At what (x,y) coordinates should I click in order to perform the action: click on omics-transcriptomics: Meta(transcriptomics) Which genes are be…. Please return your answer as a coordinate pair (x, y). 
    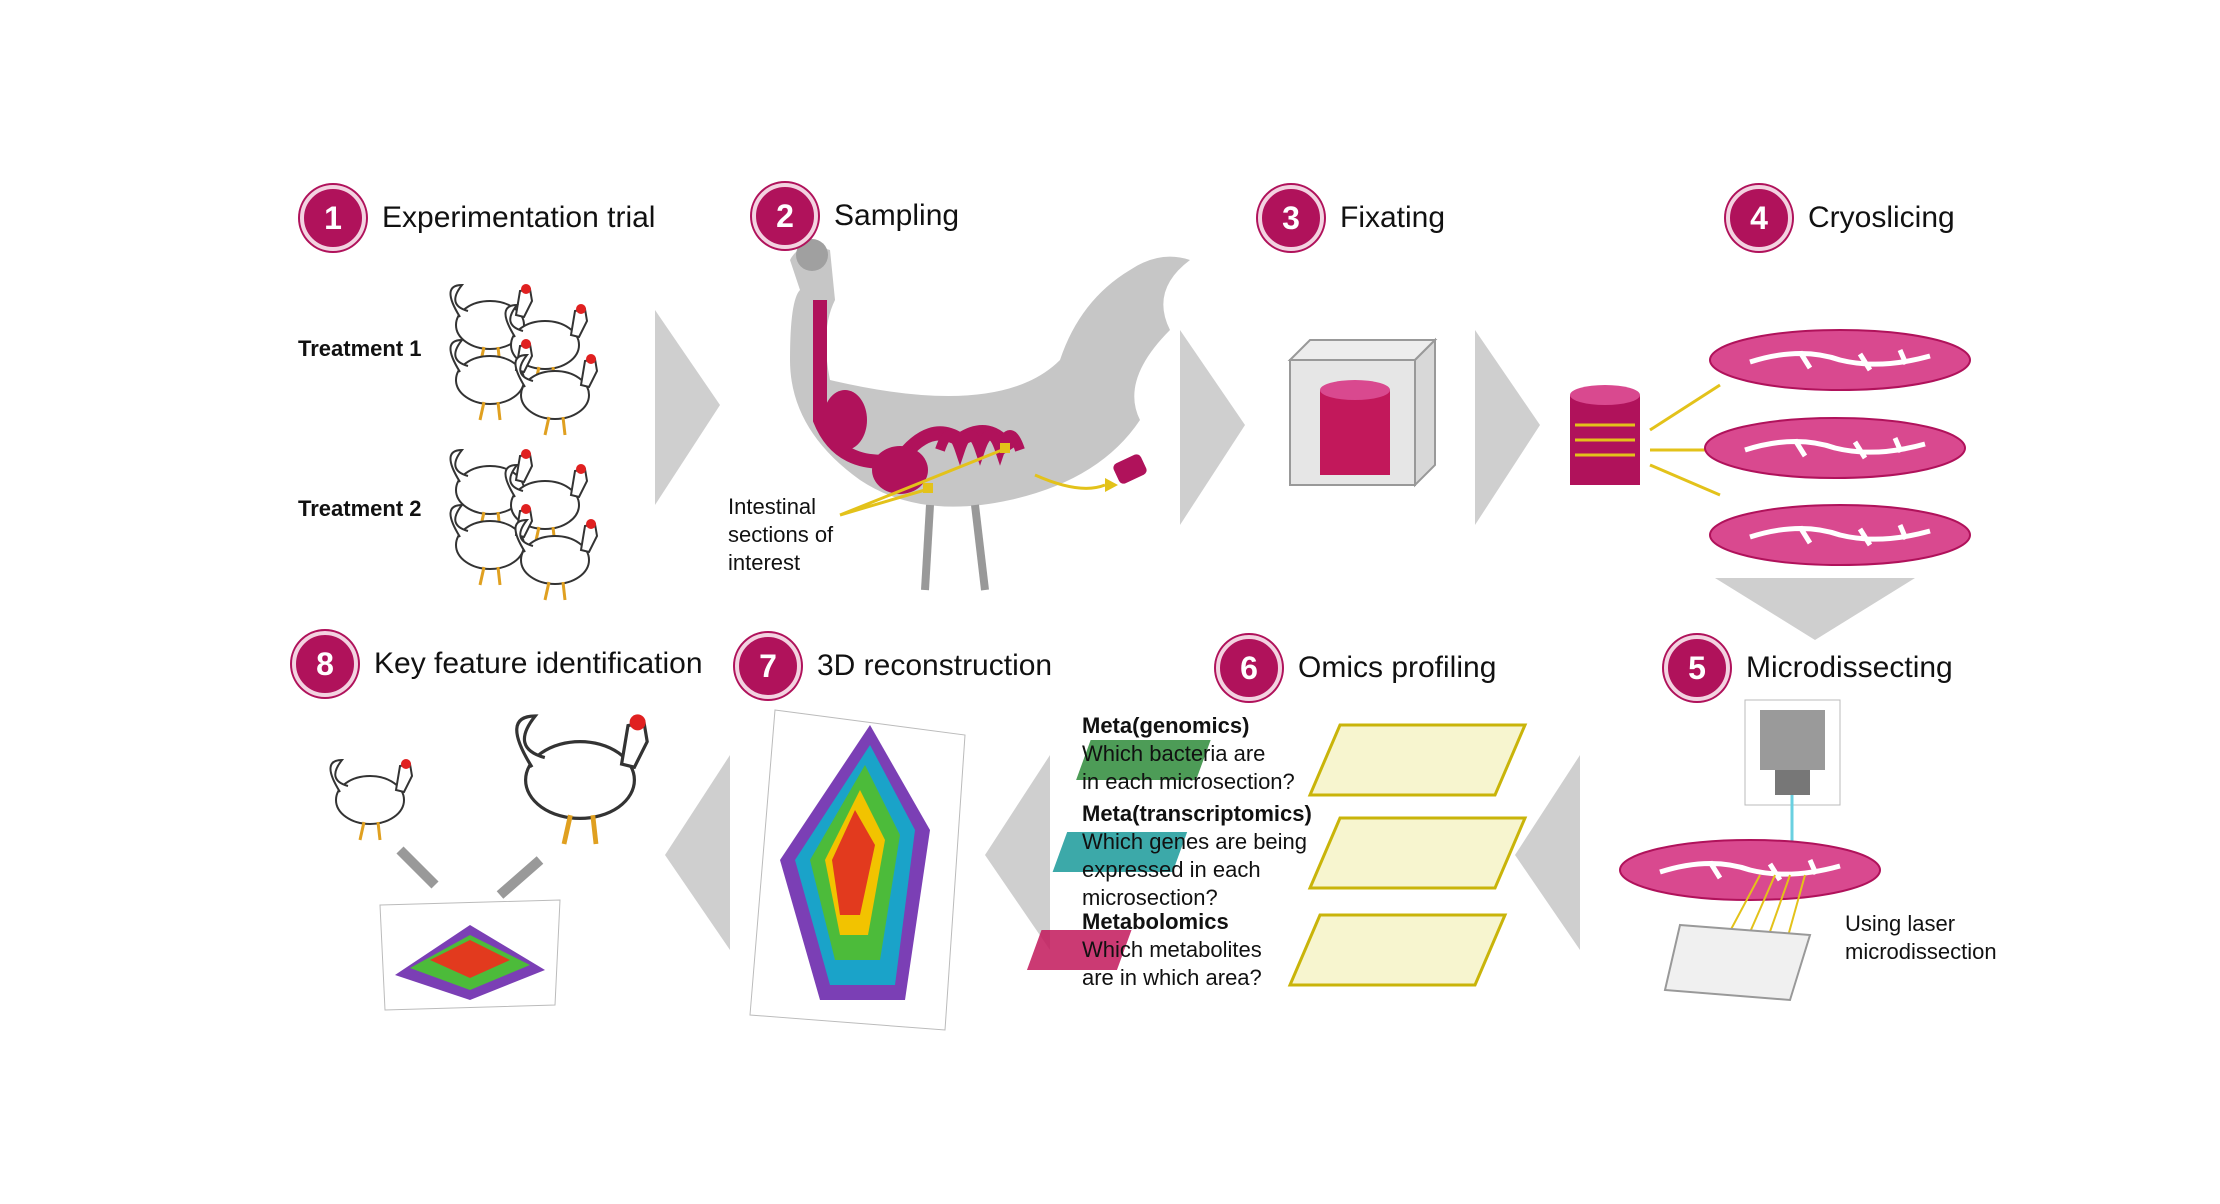
    Looking at the image, I should click on (1197, 855).